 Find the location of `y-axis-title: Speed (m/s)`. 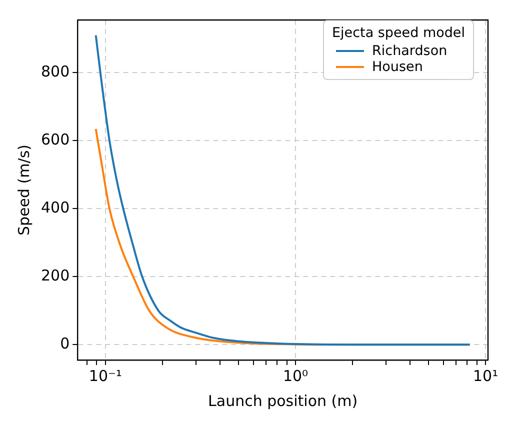

y-axis-title: Speed (m/s) is located at coordinates (23, 190).